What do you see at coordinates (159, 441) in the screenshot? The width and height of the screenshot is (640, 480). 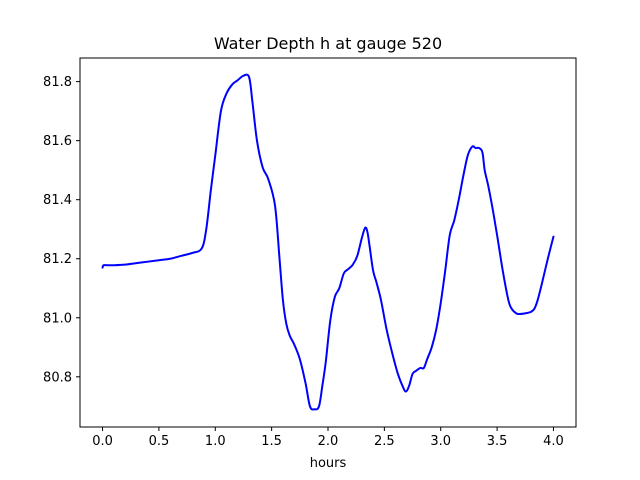 I see `x-tick-label: 0.5` at bounding box center [159, 441].